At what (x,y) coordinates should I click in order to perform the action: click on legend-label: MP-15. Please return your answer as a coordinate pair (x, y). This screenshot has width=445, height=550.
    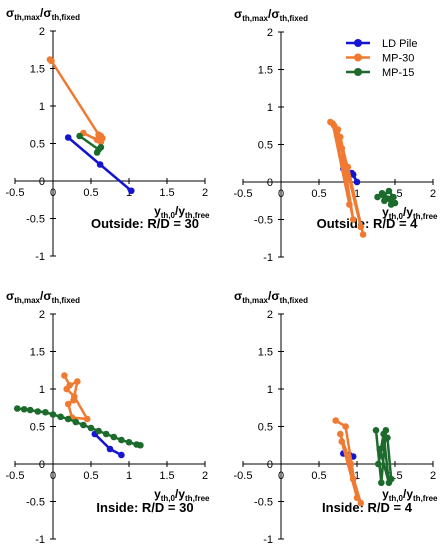
    Looking at the image, I should click on (398, 73).